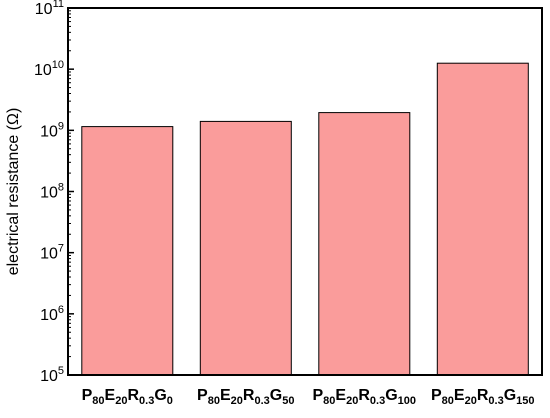  What do you see at coordinates (52, 314) in the screenshot?
I see `y-tick-label: 10⁶` at bounding box center [52, 314].